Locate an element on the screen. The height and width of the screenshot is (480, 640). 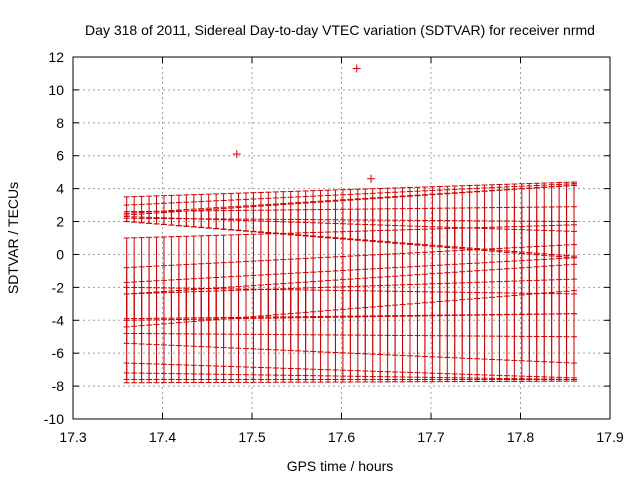
x-tick-label: 17.9 is located at coordinates (609, 437).